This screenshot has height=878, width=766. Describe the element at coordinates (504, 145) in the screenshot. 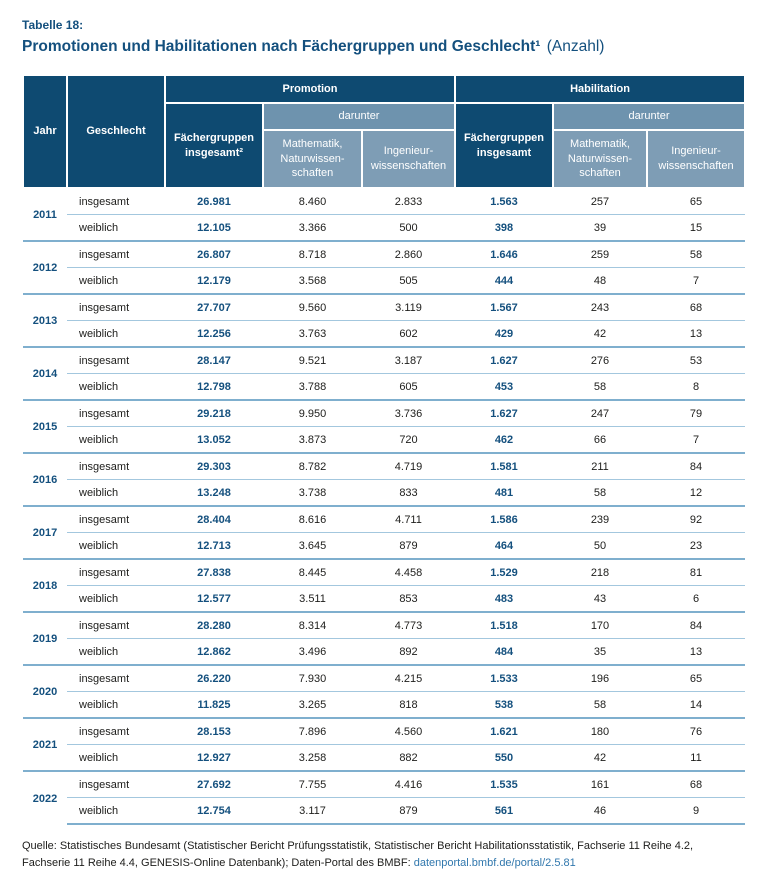

I see `col-header-habilitation-total: Fächergruppen insgesamt` at that location.